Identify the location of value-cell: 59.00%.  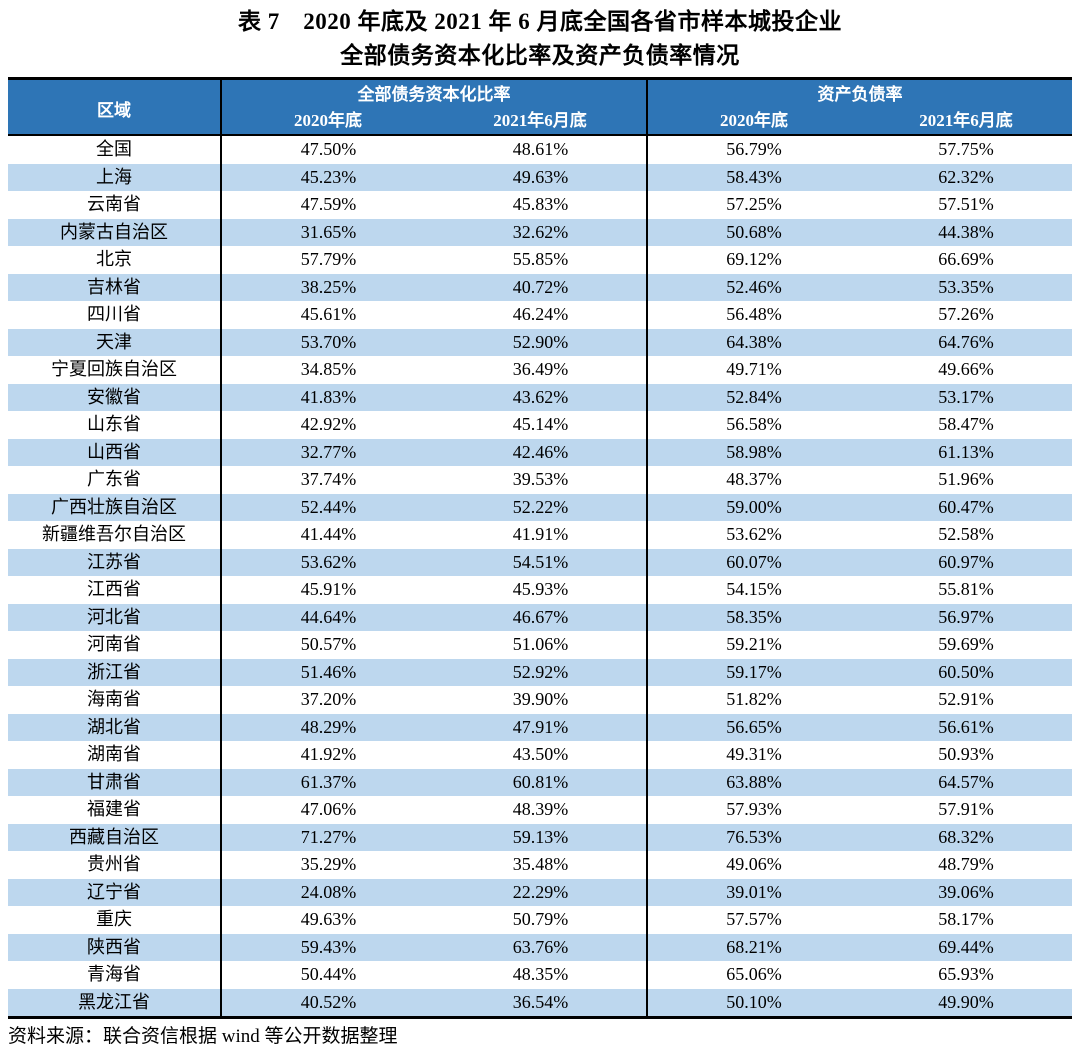
(754, 506).